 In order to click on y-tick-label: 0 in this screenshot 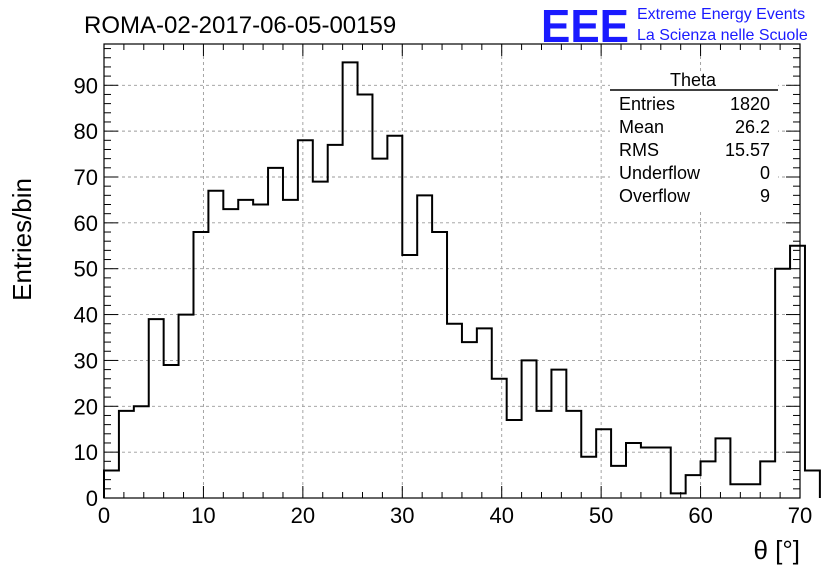, I will do `click(92, 498)`.